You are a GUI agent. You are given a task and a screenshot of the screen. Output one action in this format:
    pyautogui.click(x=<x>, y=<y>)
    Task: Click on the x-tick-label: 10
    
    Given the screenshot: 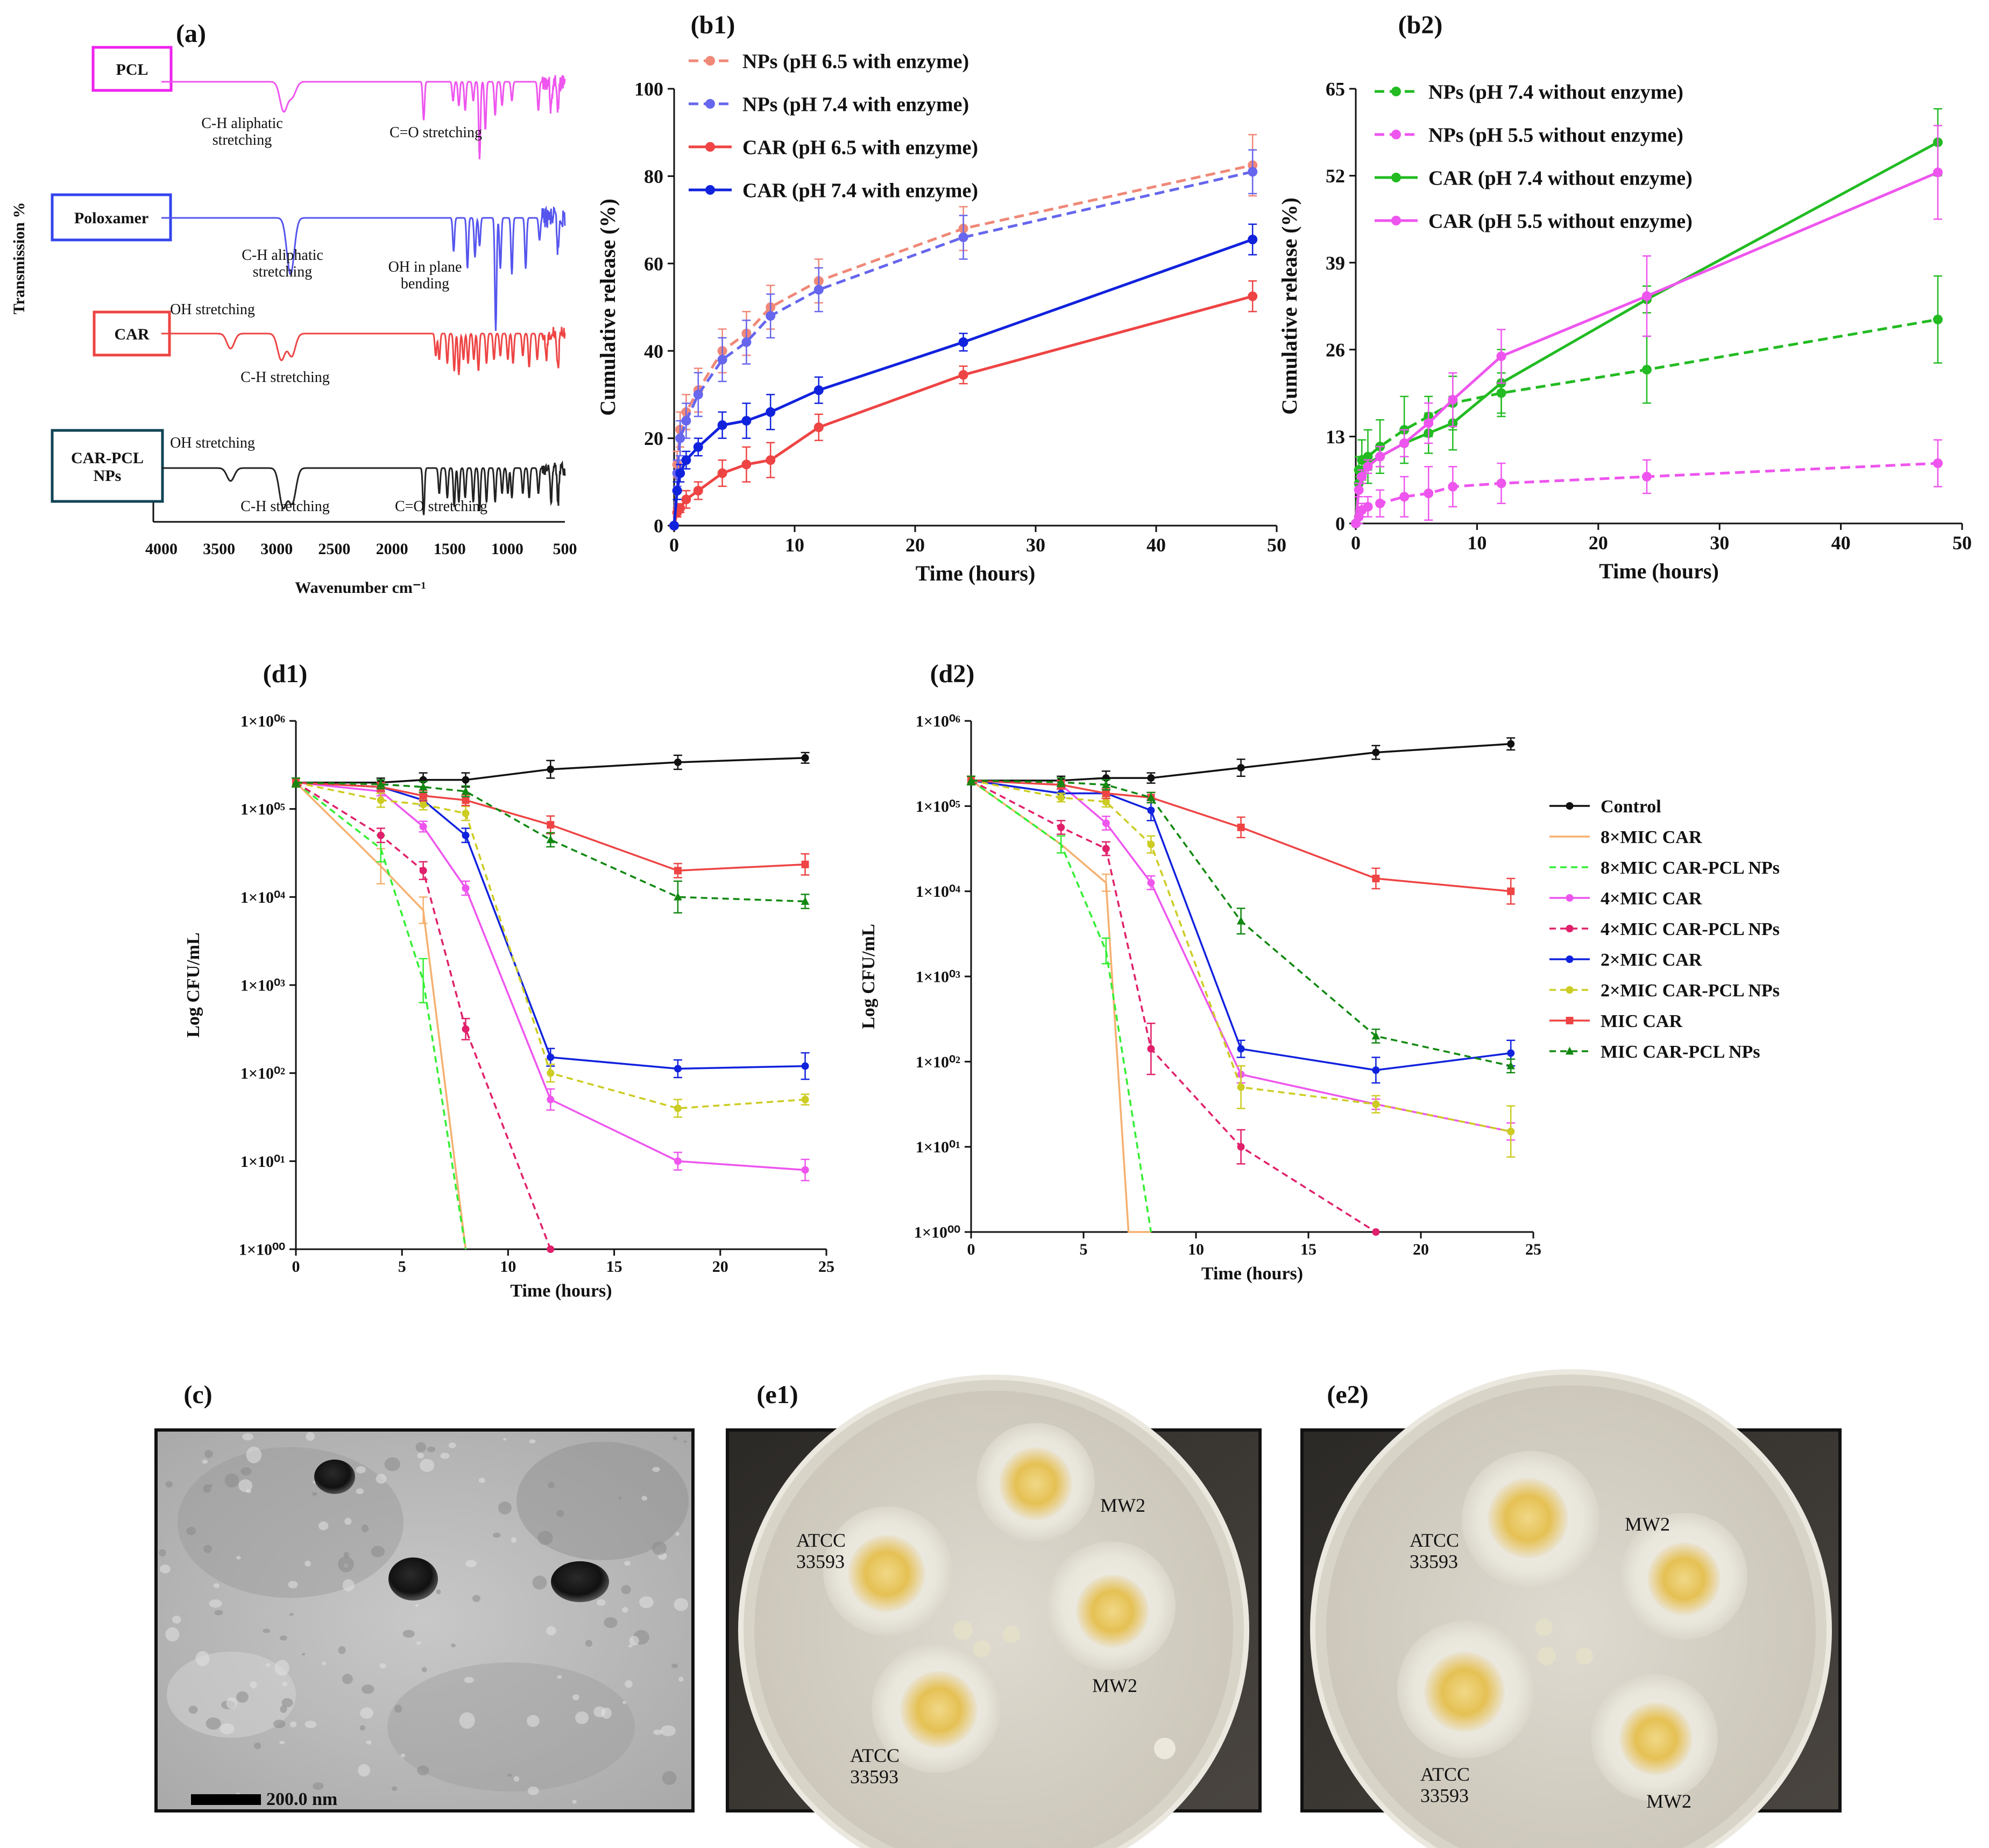 What is the action you would take?
    pyautogui.click(x=794, y=545)
    